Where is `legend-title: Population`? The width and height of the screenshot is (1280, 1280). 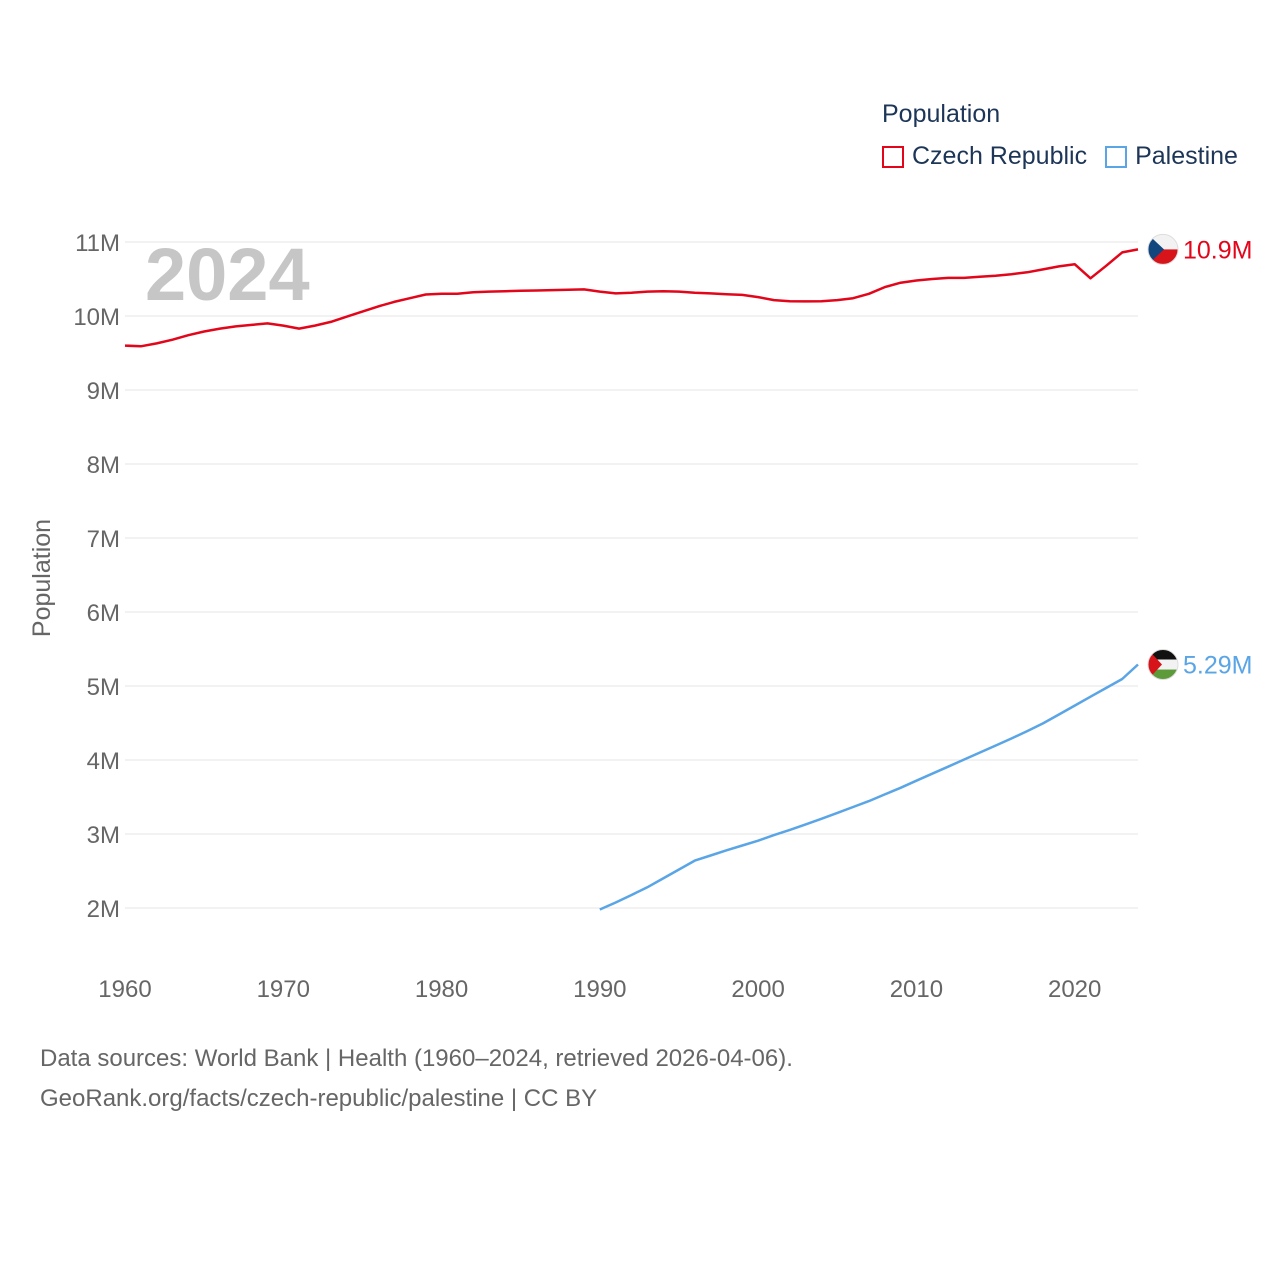
legend-title: Population is located at coordinates (941, 114).